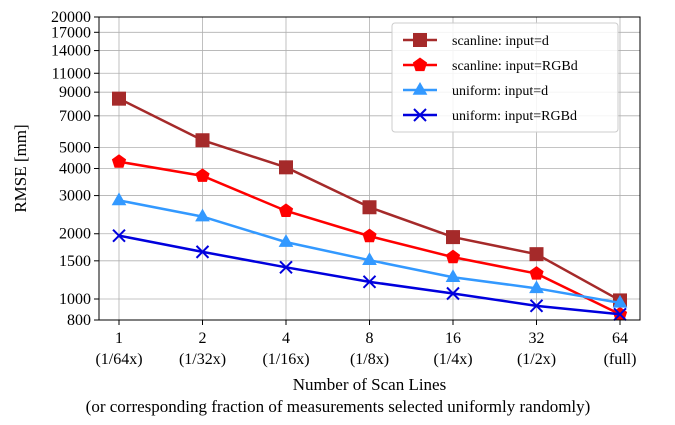 This screenshot has height=425, width=675. I want to click on legend-item: scanline: input=d, so click(476, 41).